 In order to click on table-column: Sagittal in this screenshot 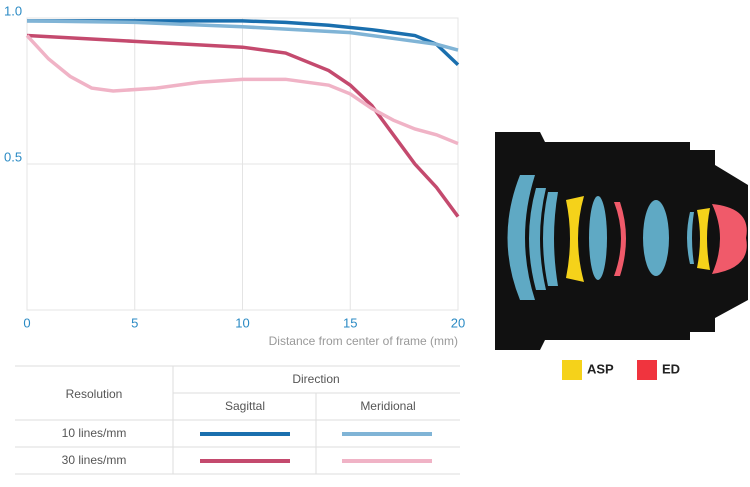, I will do `click(245, 406)`.